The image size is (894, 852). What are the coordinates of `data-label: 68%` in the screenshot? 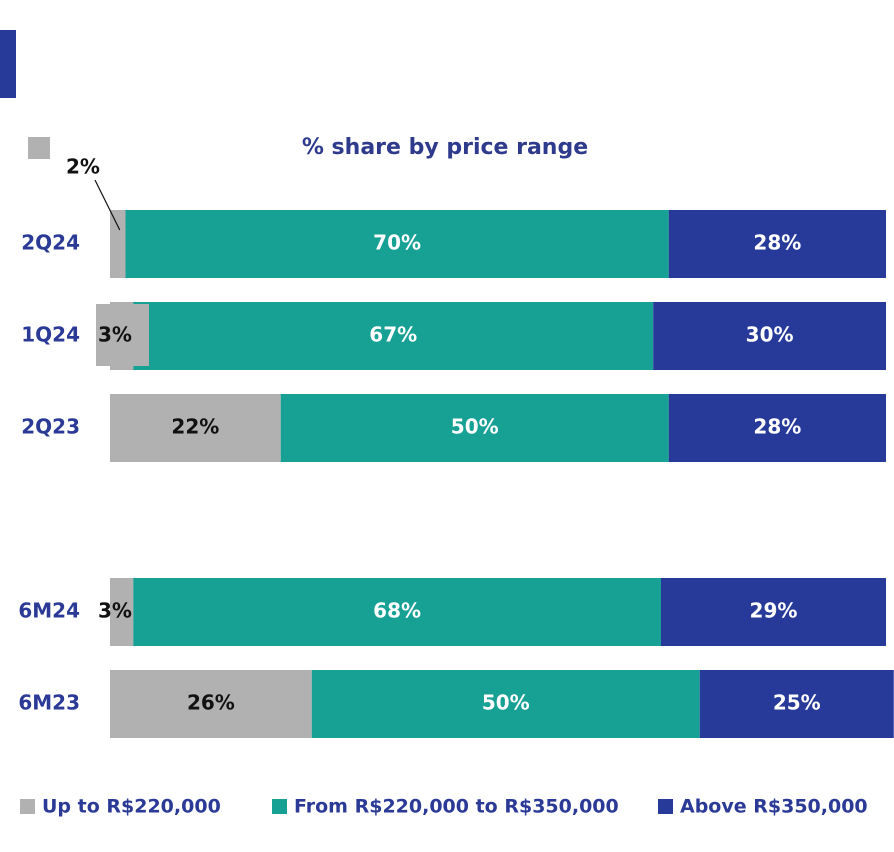 It's located at (397, 611).